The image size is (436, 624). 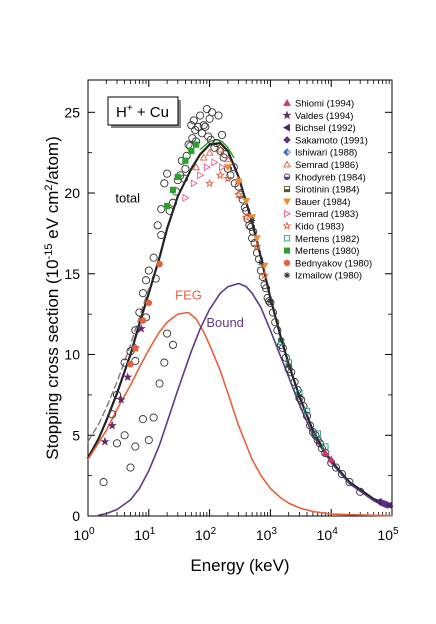 I want to click on legend-label: Sakamoto (1991), so click(x=331, y=140).